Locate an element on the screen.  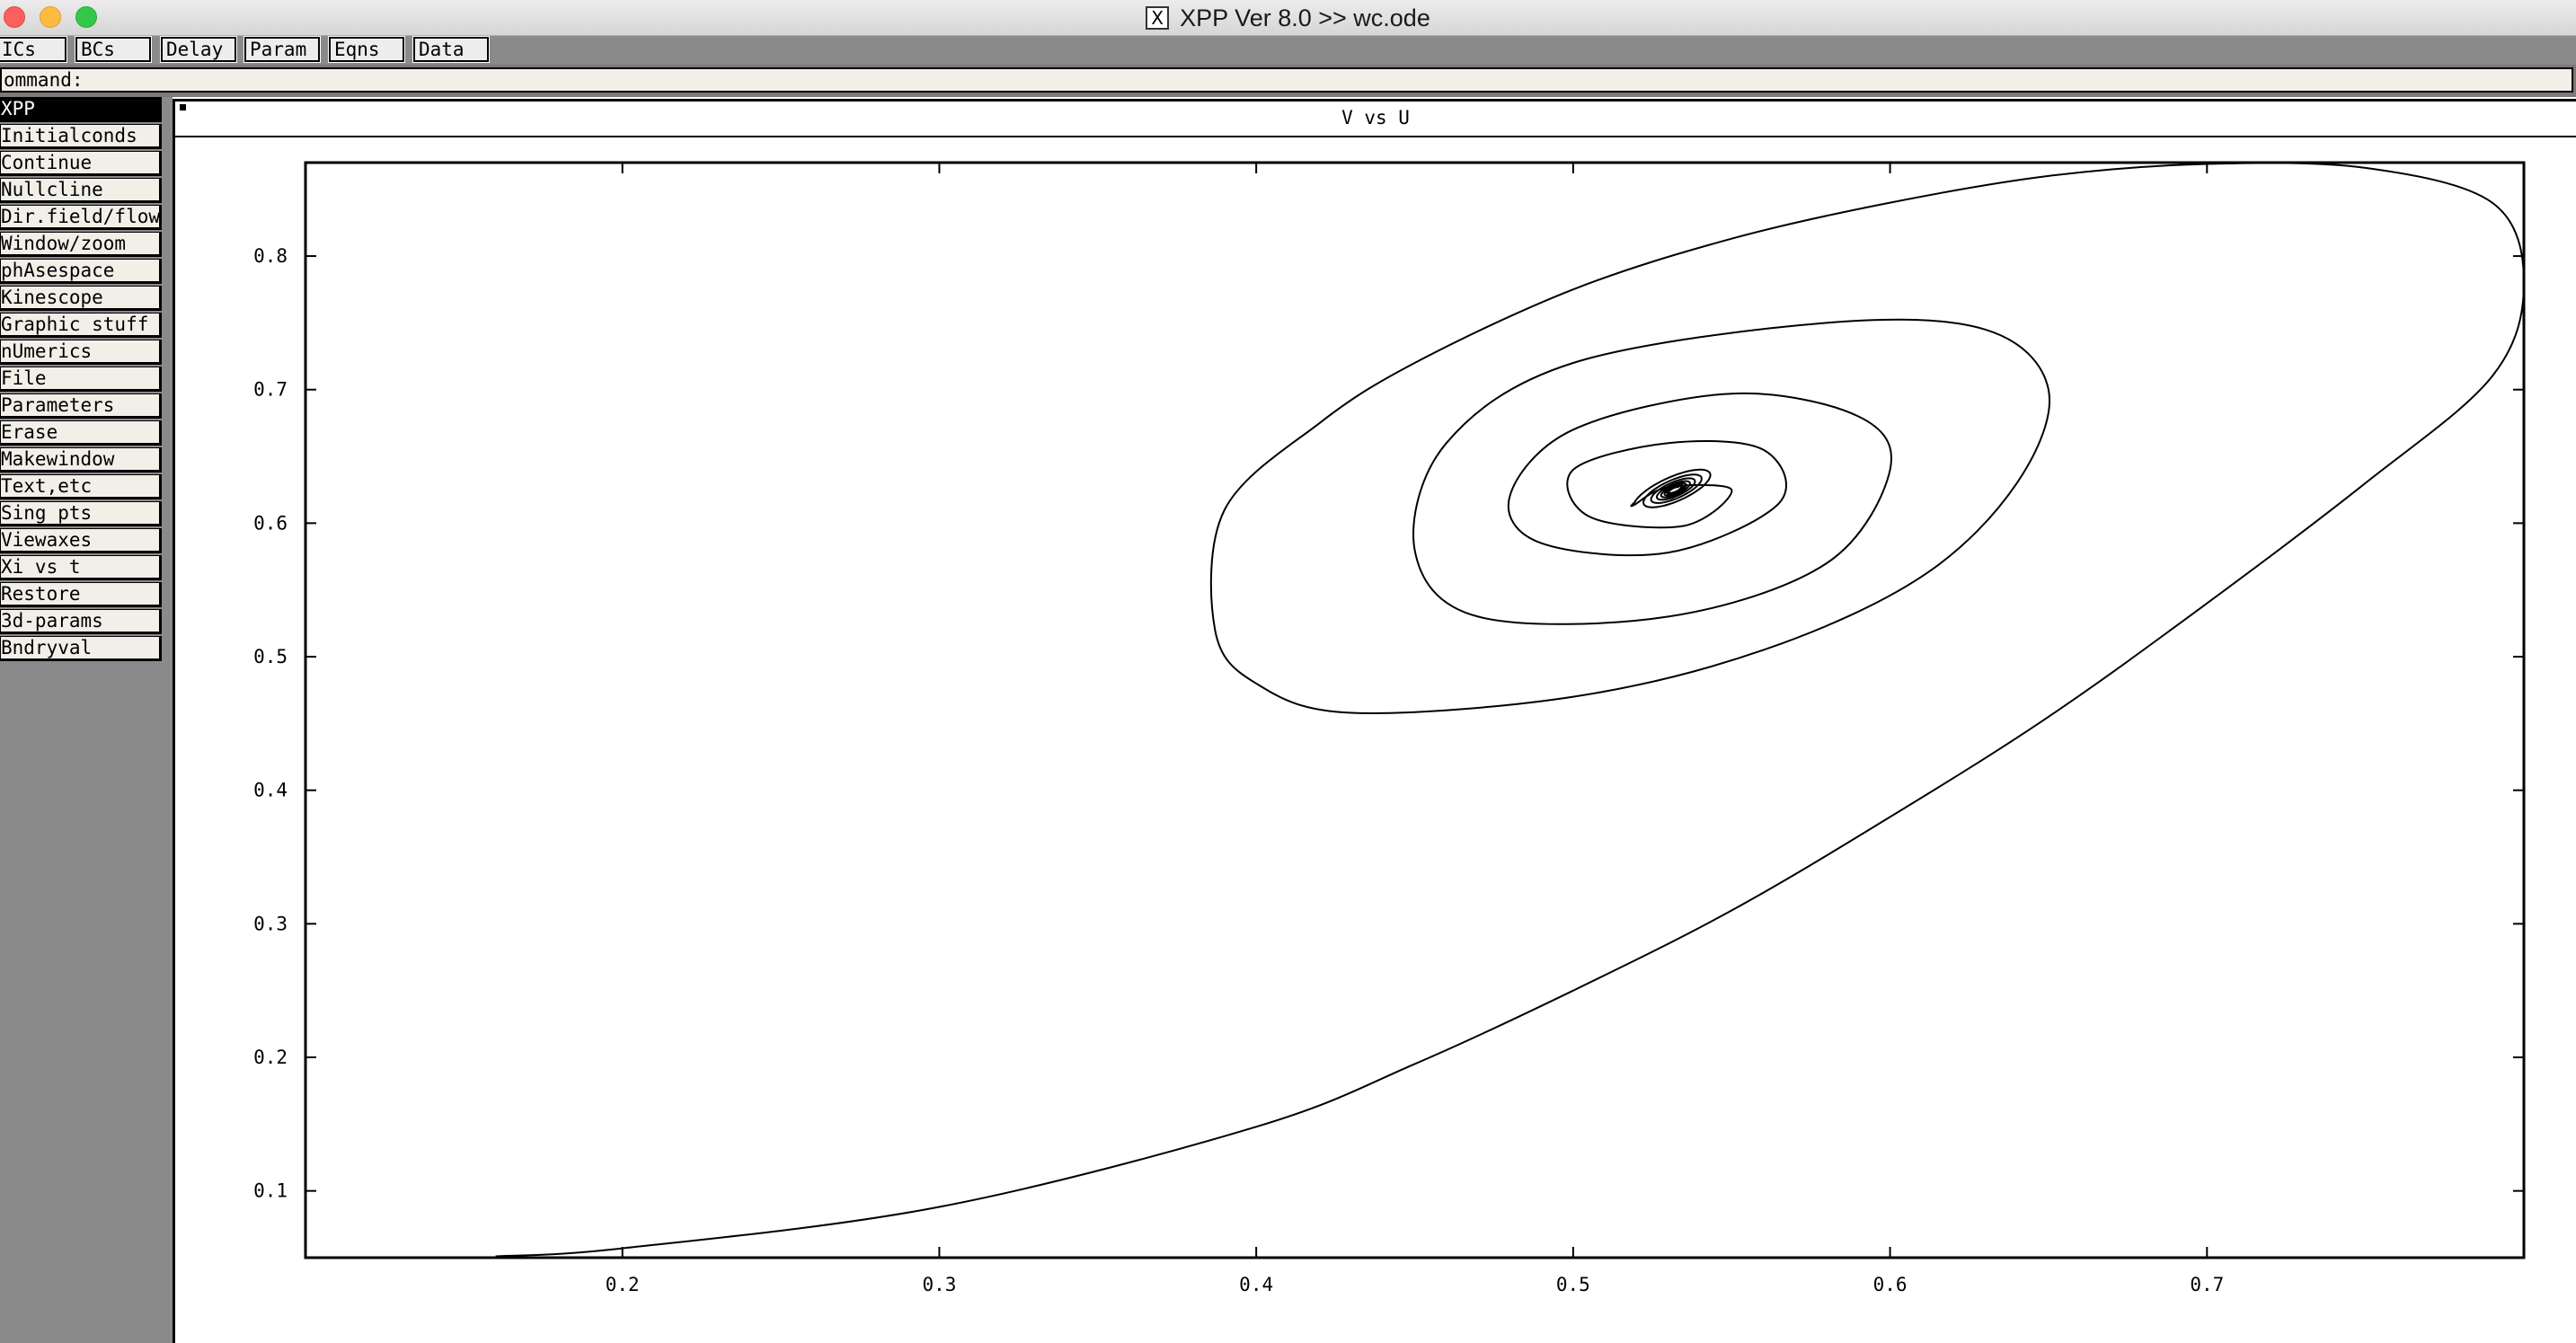
y-tick-label: 0.7 is located at coordinates (270, 390).